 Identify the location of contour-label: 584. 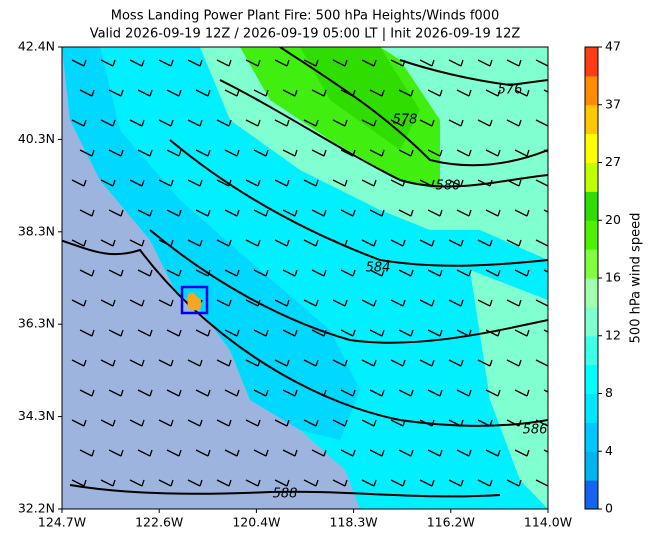
(378, 268).